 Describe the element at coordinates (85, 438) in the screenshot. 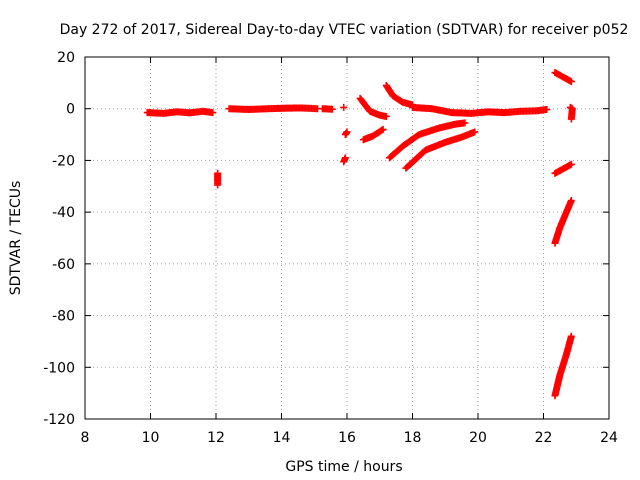

I see `x-tick-label: 8` at that location.